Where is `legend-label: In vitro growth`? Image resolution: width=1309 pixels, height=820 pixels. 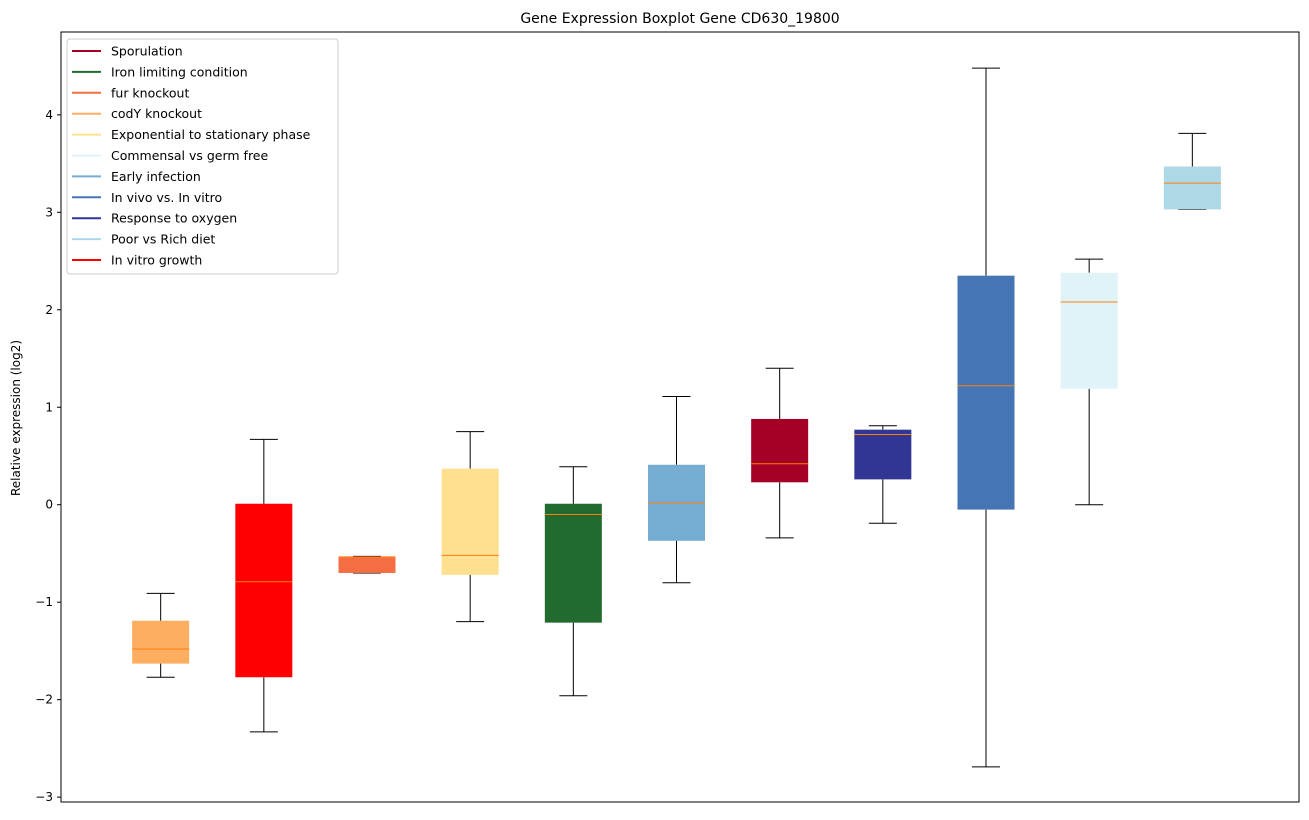 legend-label: In vitro growth is located at coordinates (156, 260).